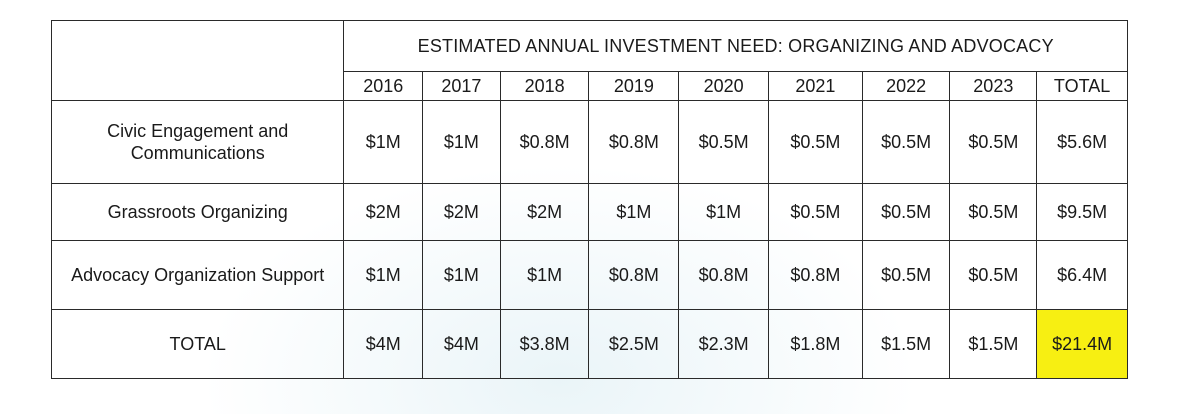  Describe the element at coordinates (906, 86) in the screenshot. I see `column-header: 2022` at that location.